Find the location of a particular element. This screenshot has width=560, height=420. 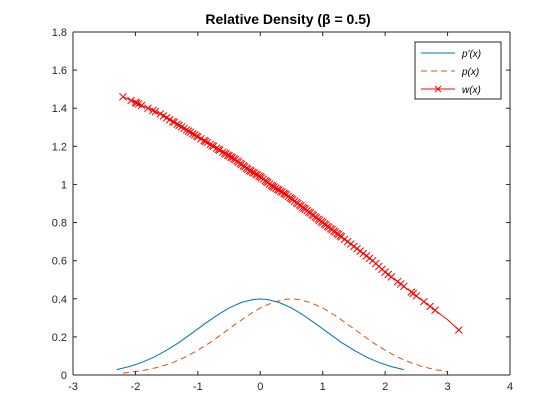

x-tick-label: -3 is located at coordinates (73, 387).